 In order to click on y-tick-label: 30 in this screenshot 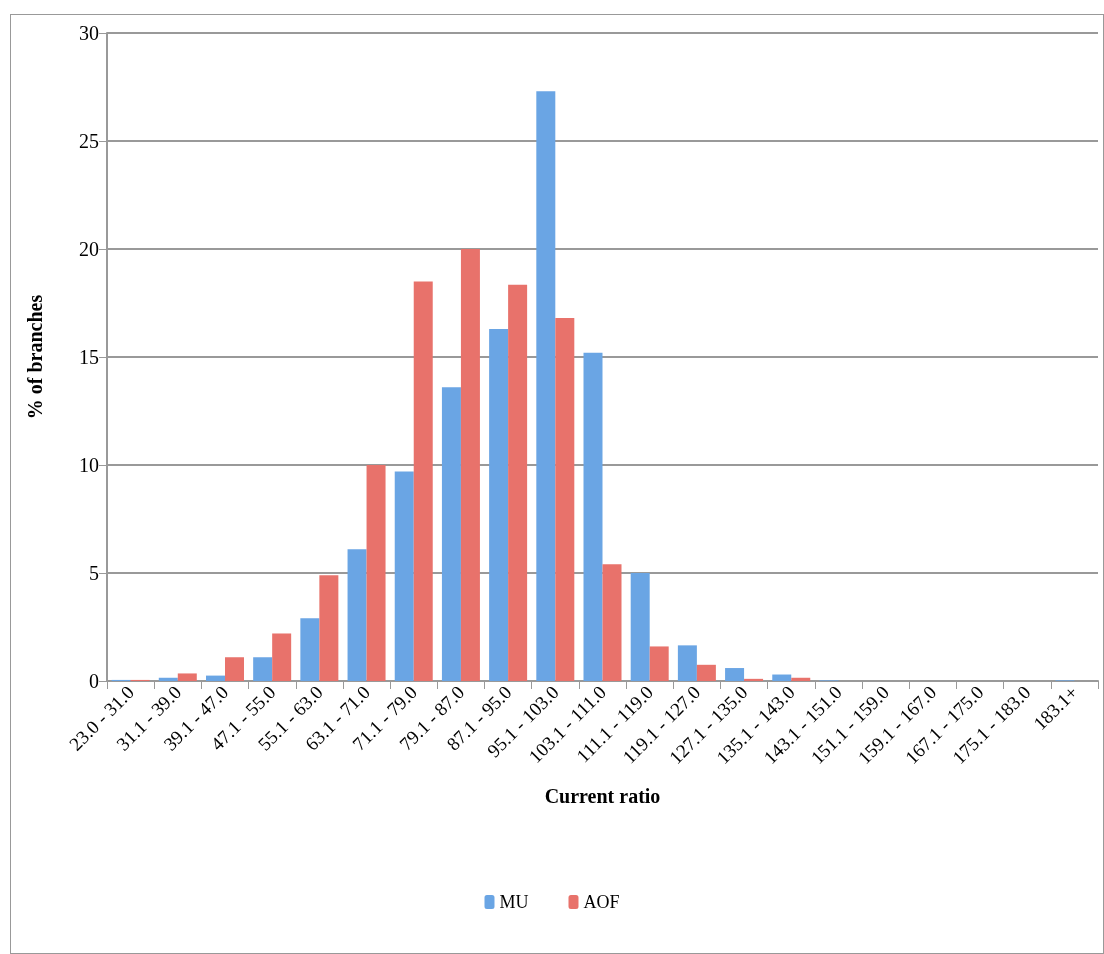, I will do `click(89, 33)`.